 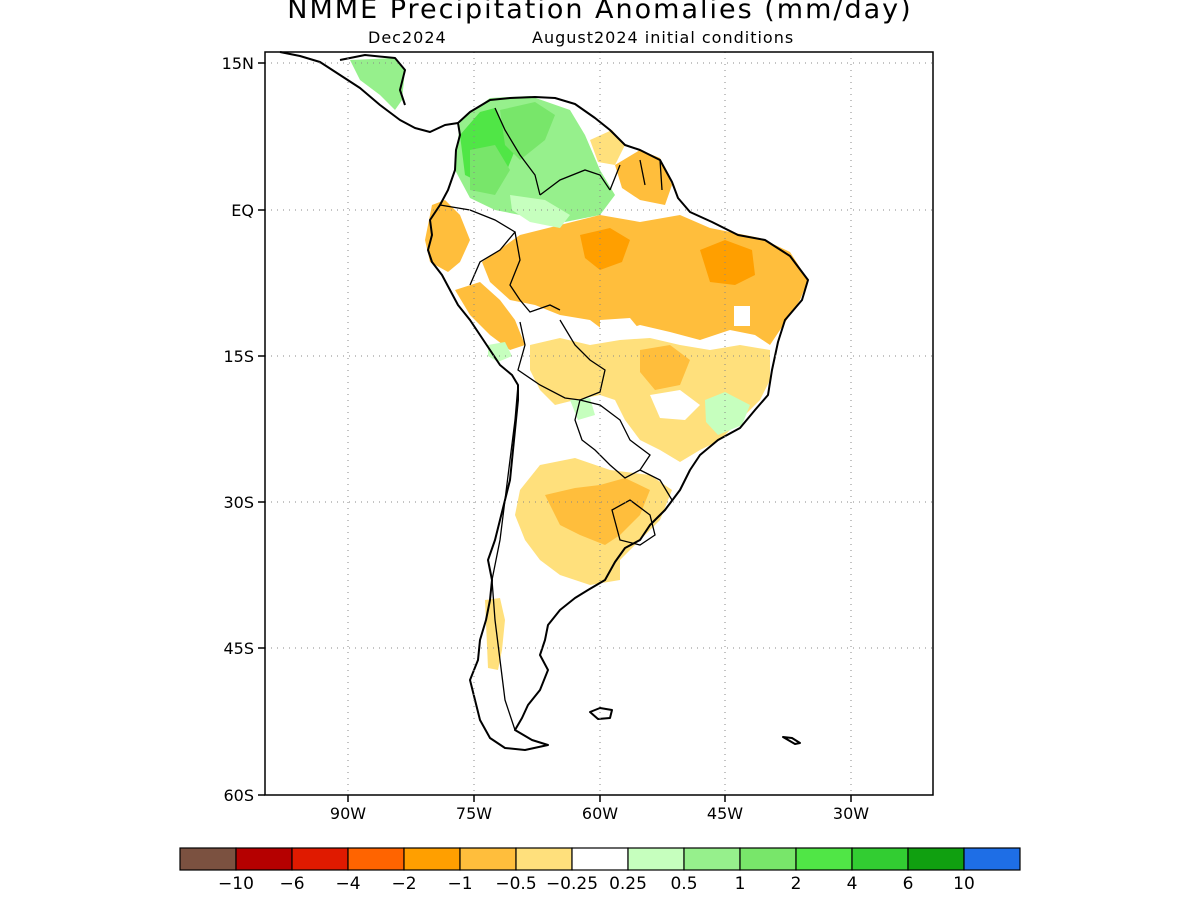 I want to click on moderate-dry-northeast, so click(x=727, y=262).